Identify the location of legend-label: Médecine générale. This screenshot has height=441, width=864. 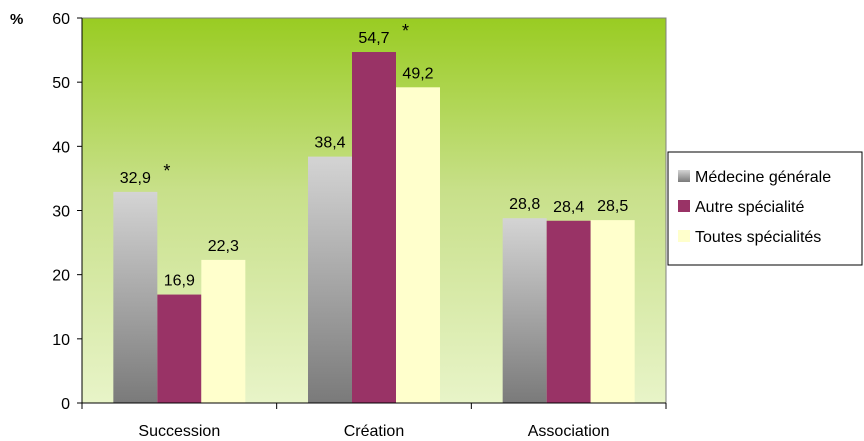
(763, 177).